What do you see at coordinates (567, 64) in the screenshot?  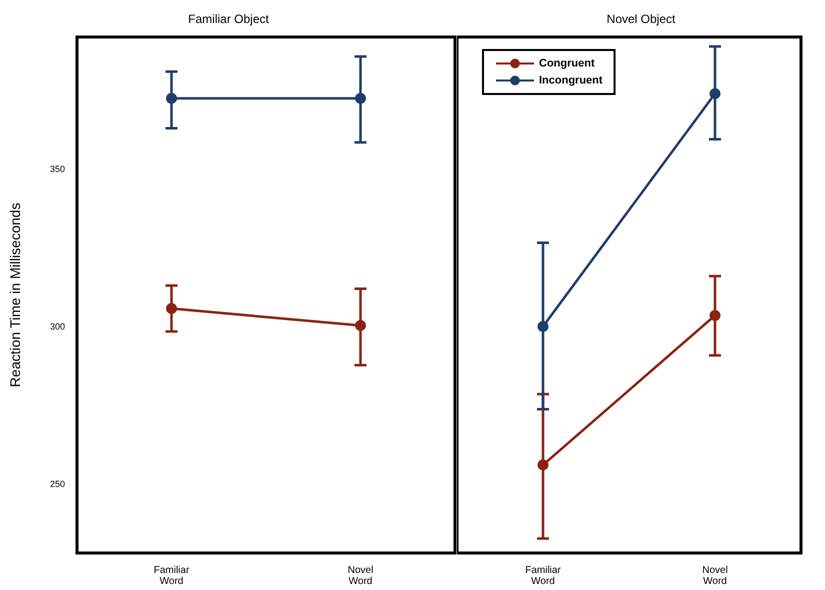 I see `legend-label: Congruent` at bounding box center [567, 64].